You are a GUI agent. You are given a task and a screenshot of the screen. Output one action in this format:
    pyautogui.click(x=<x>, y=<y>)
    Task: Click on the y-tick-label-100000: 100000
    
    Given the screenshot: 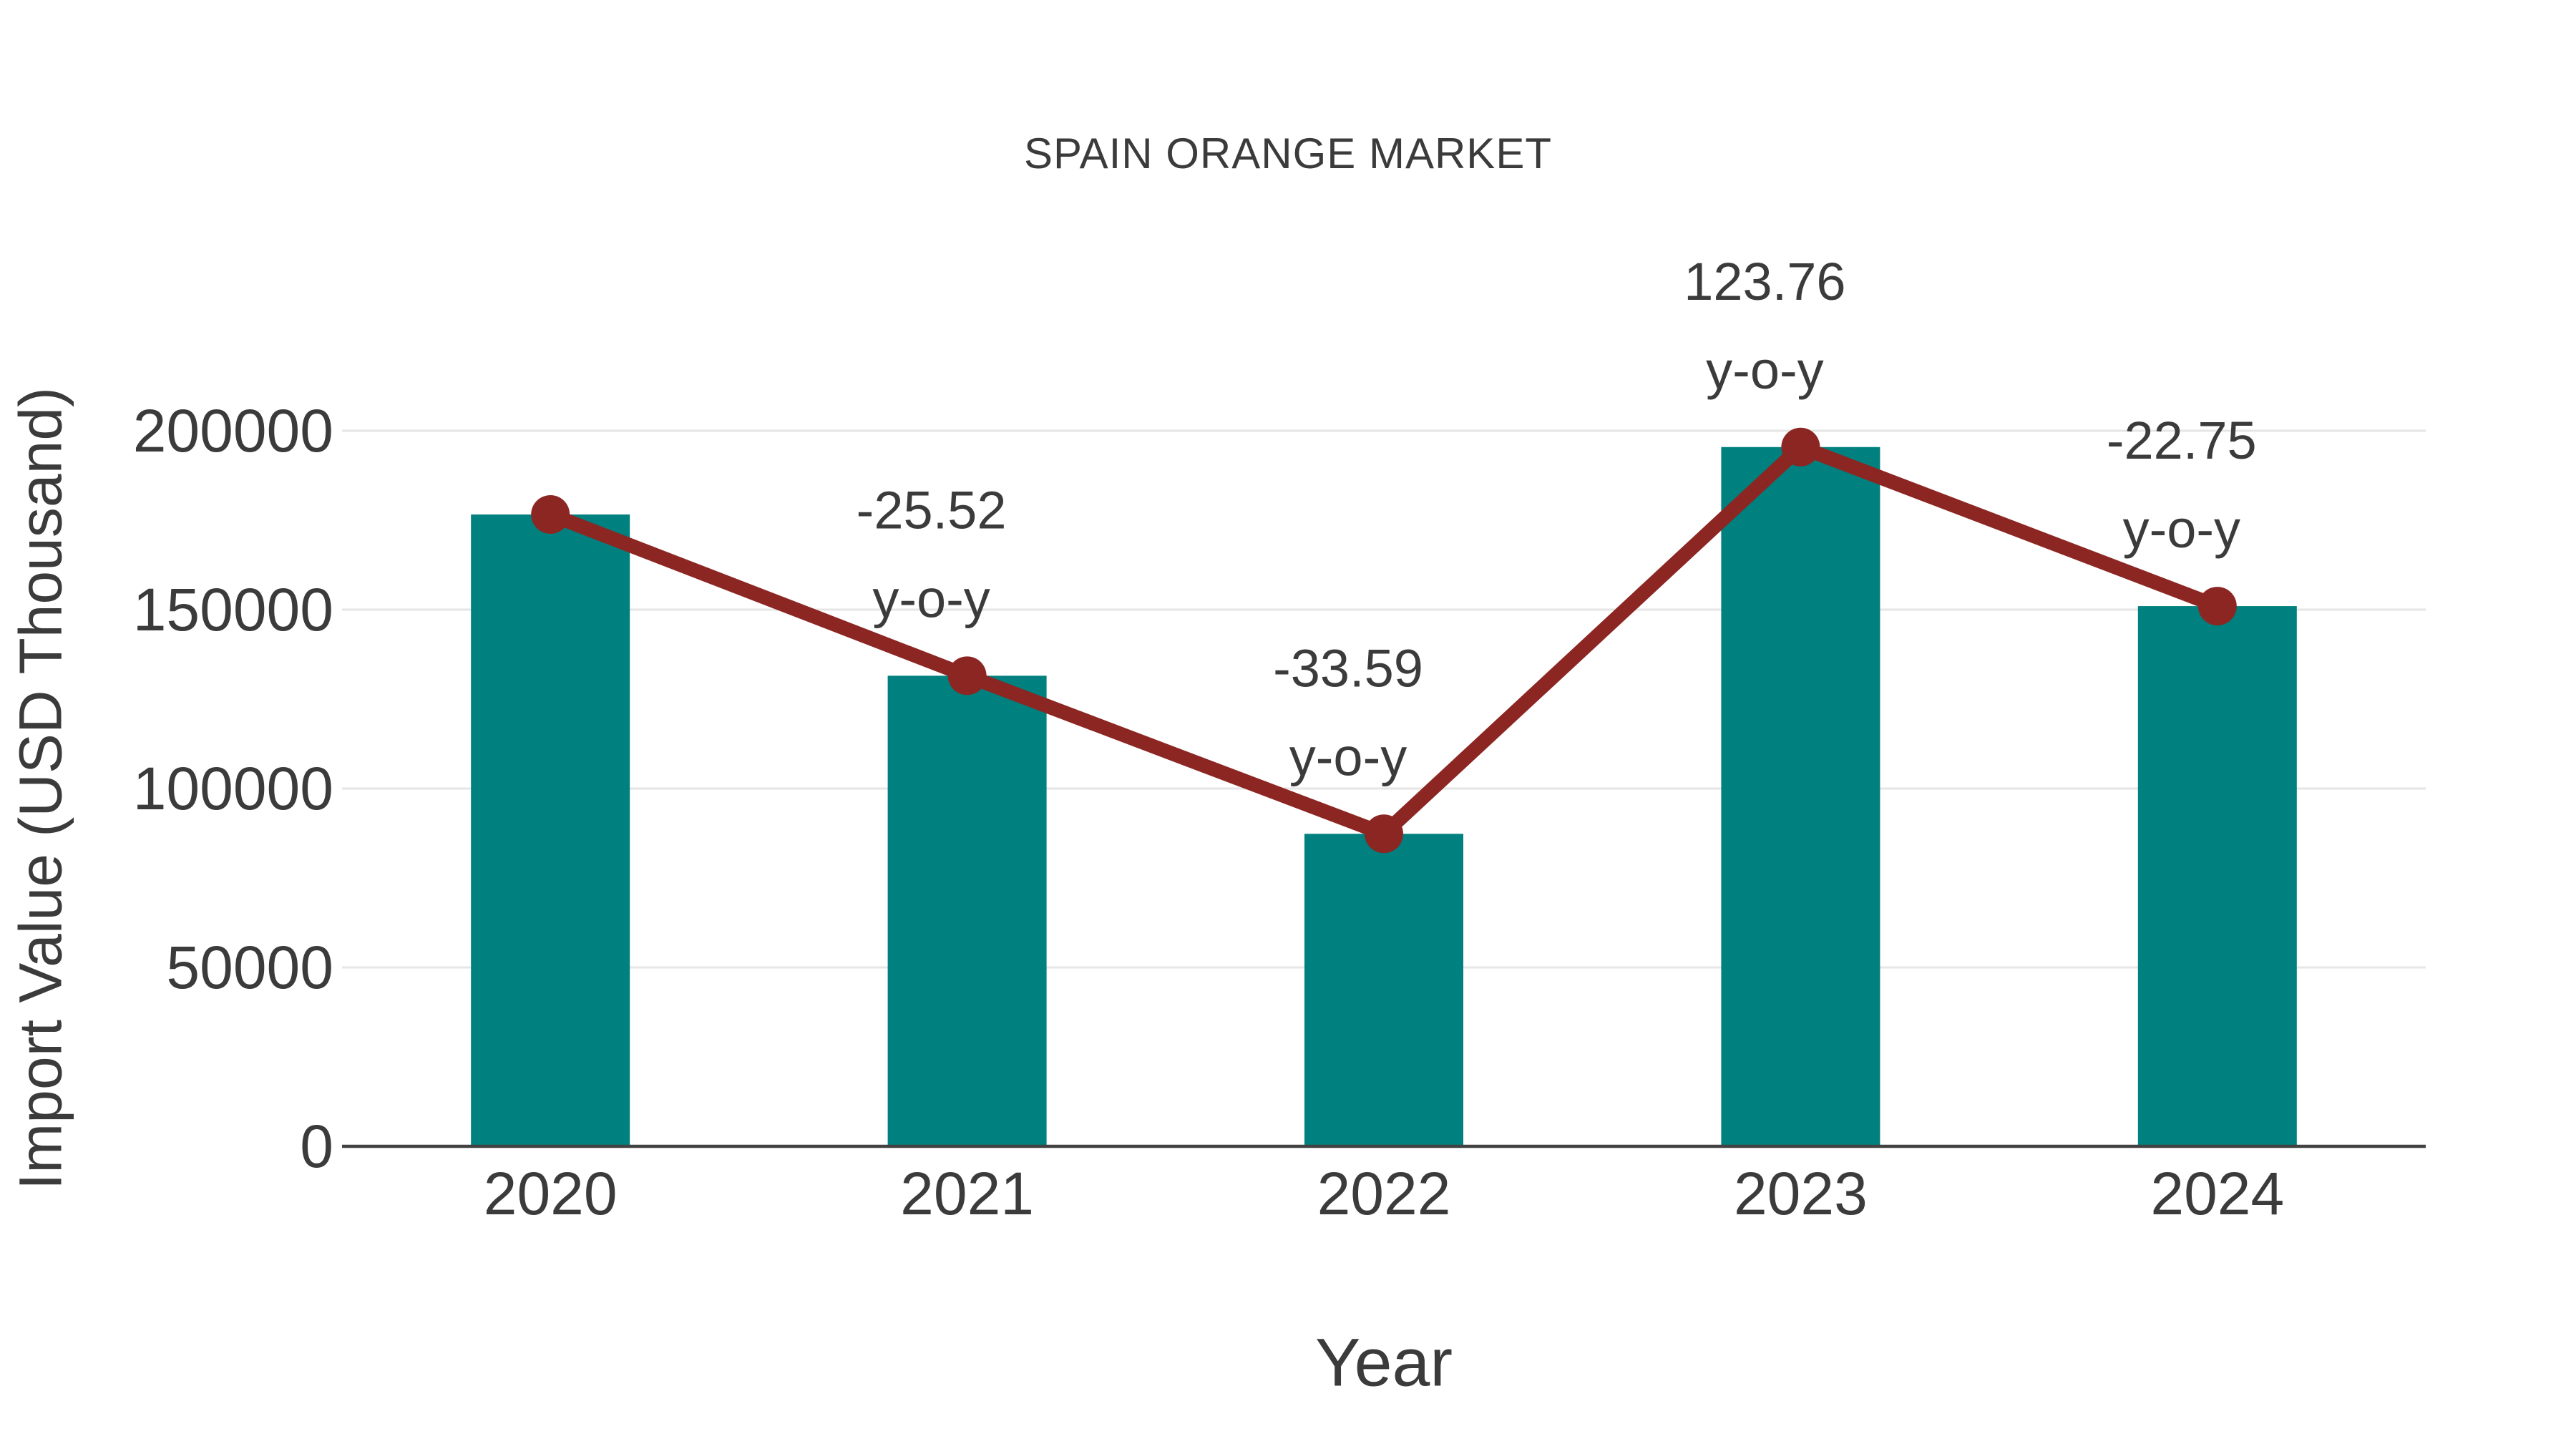 What is the action you would take?
    pyautogui.click(x=233, y=788)
    